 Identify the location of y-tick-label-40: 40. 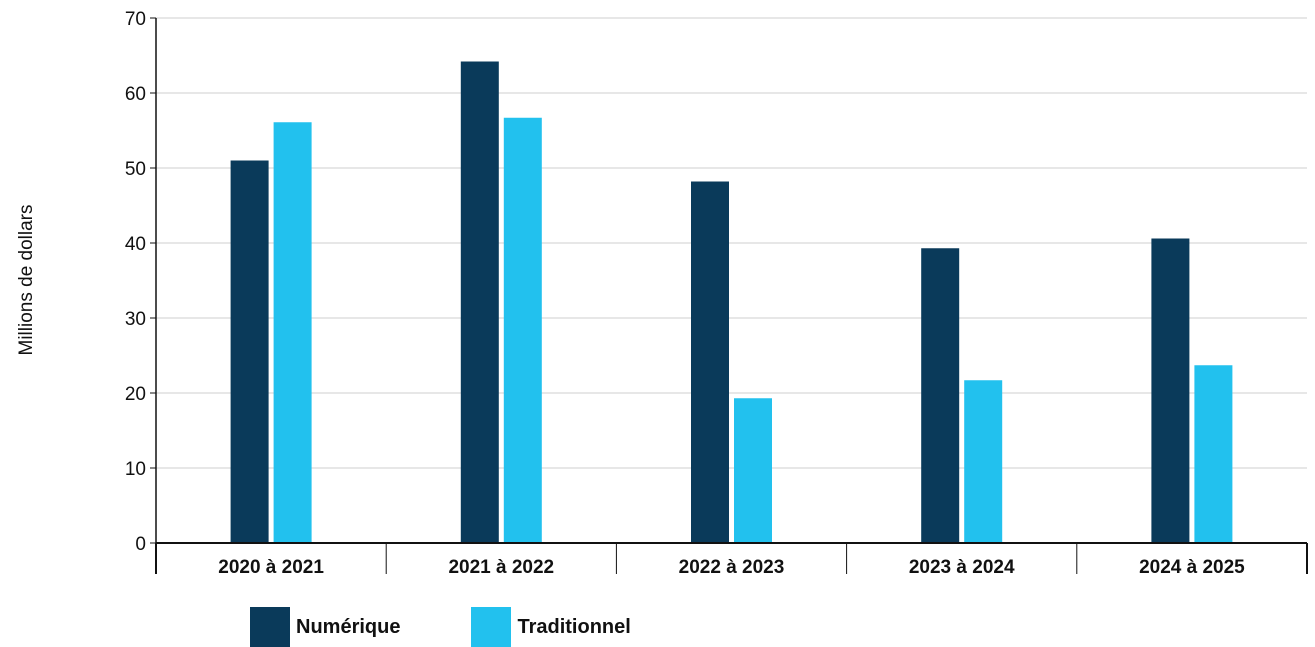
(135, 244).